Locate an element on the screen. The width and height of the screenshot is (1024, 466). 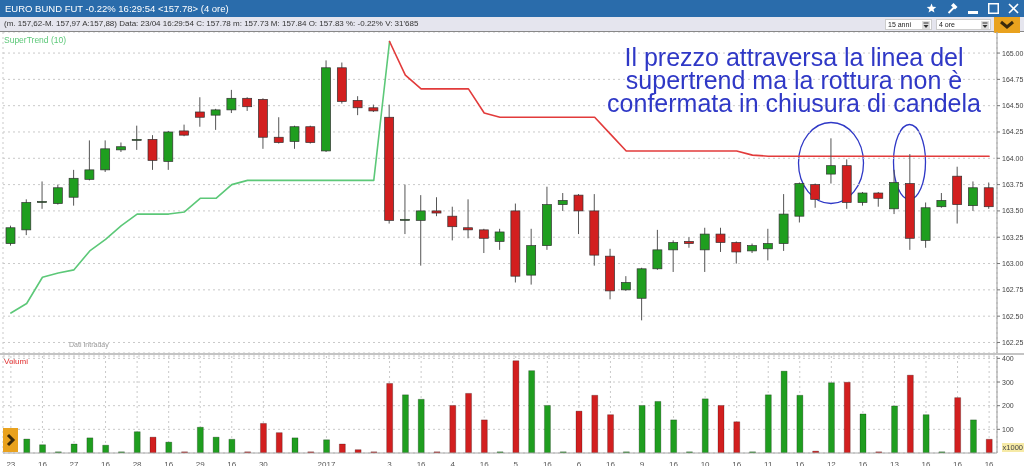
x-tick-label: 6 is located at coordinates (579, 462).